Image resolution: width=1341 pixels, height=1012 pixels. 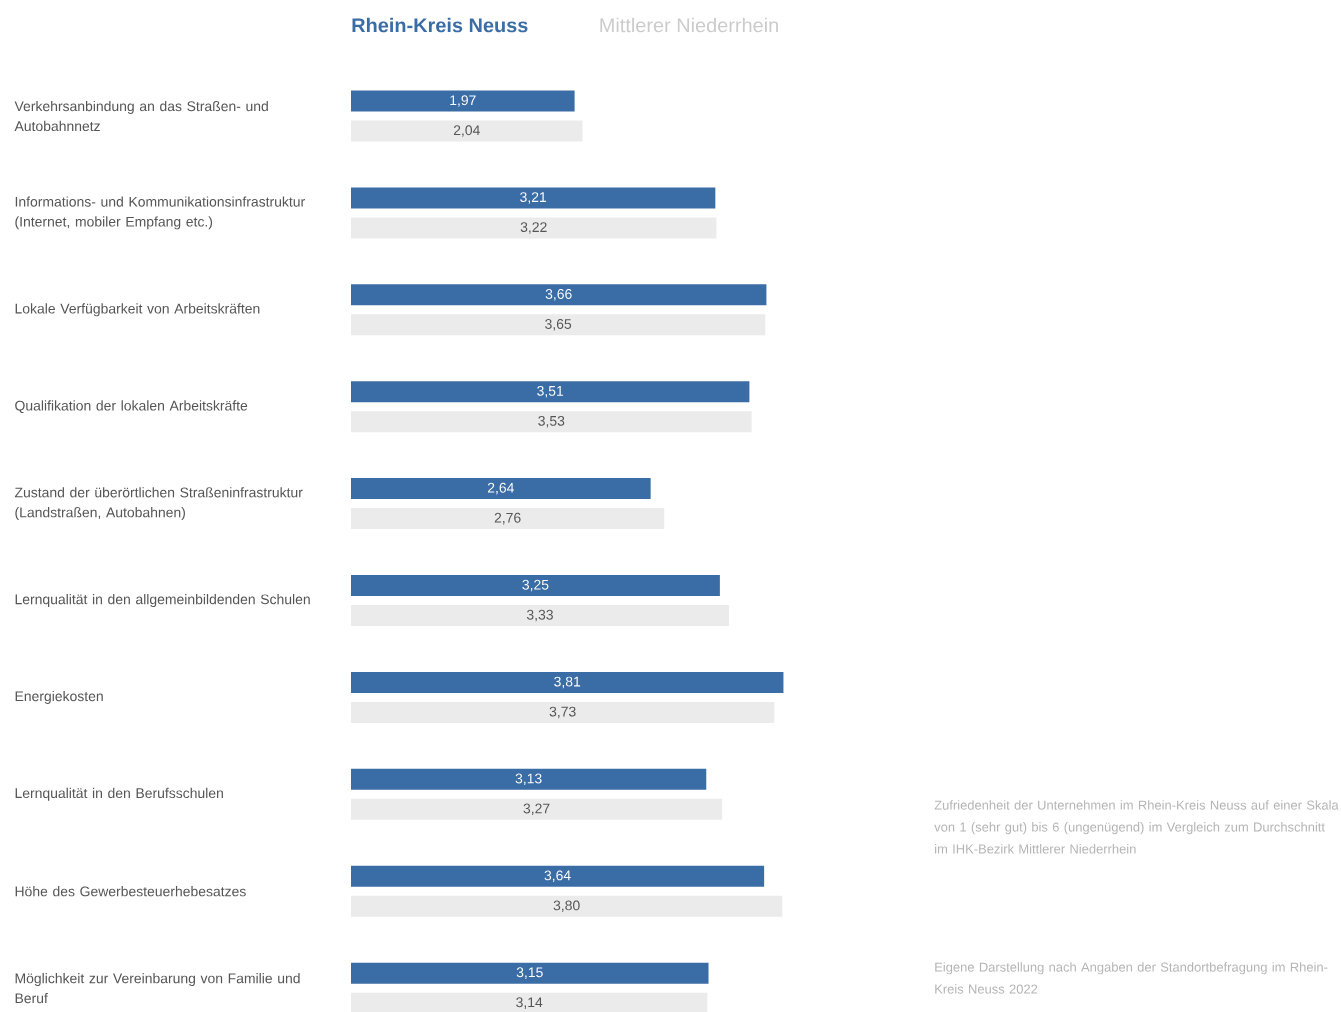 I want to click on data-label: 3,25, so click(x=535, y=585).